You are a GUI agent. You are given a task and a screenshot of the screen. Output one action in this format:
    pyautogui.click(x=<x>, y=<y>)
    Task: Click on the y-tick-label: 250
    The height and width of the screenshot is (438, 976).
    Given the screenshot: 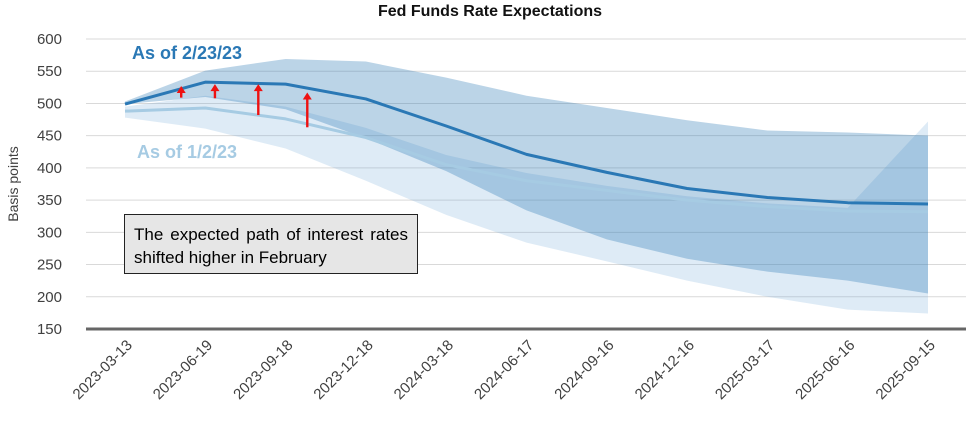 What is the action you would take?
    pyautogui.click(x=49, y=265)
    